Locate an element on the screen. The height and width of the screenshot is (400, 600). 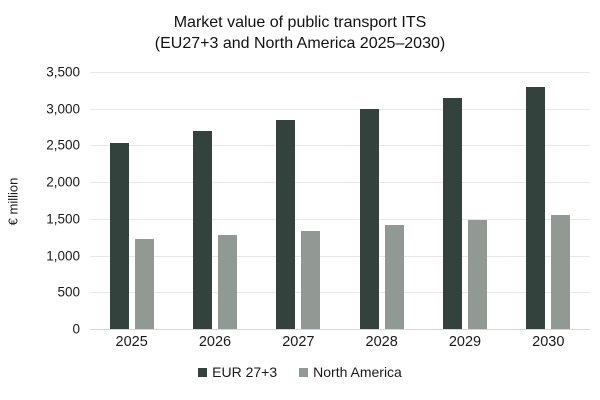
bar-eur-27-3-2027 is located at coordinates (286, 224).